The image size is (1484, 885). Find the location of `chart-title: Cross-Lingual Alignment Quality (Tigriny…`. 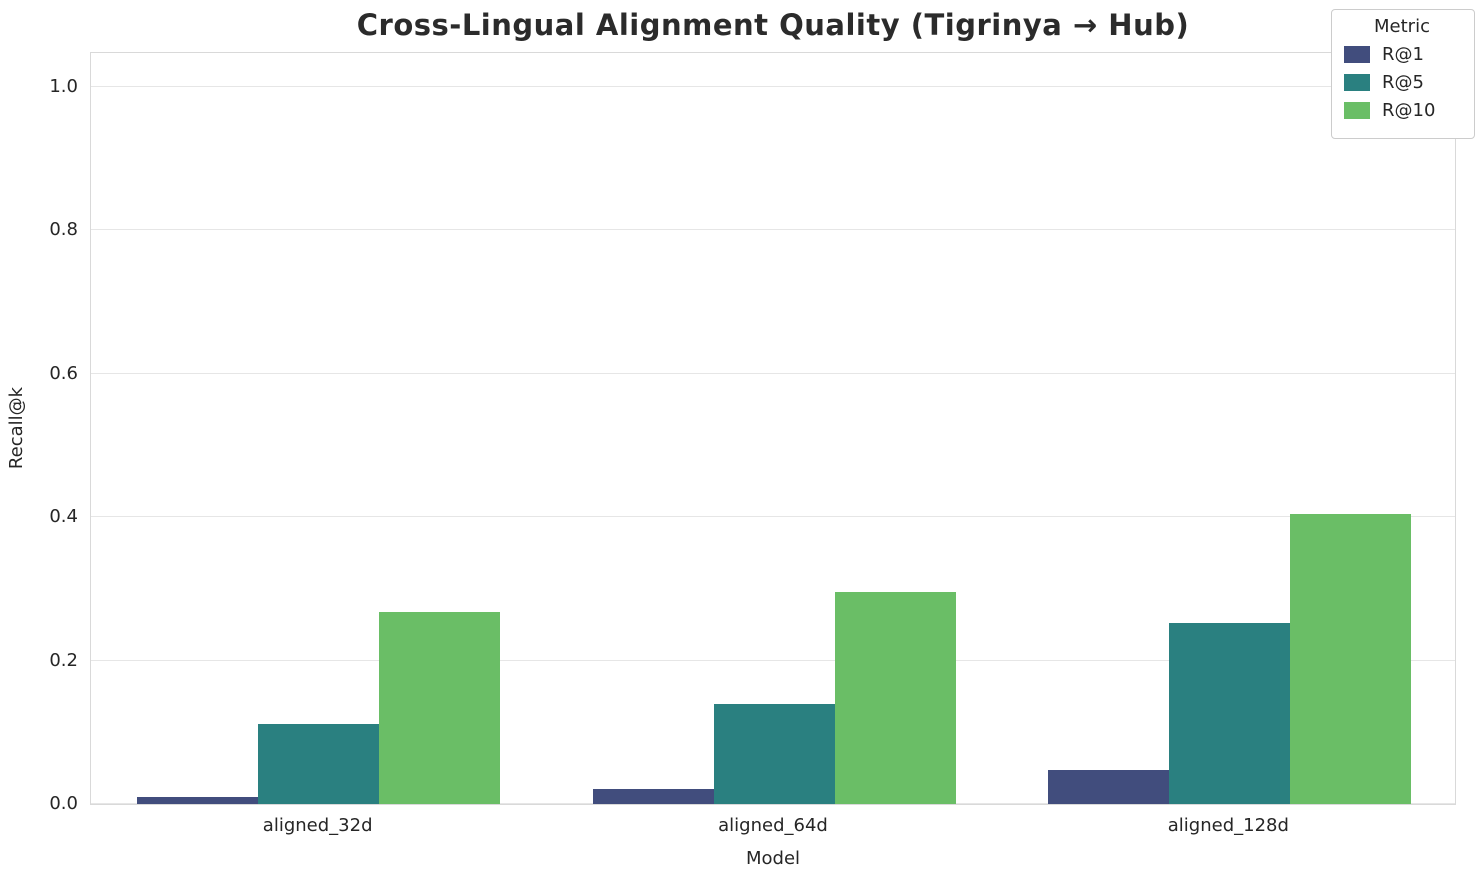

chart-title: Cross-Lingual Alignment Quality (Tigriny… is located at coordinates (773, 25).